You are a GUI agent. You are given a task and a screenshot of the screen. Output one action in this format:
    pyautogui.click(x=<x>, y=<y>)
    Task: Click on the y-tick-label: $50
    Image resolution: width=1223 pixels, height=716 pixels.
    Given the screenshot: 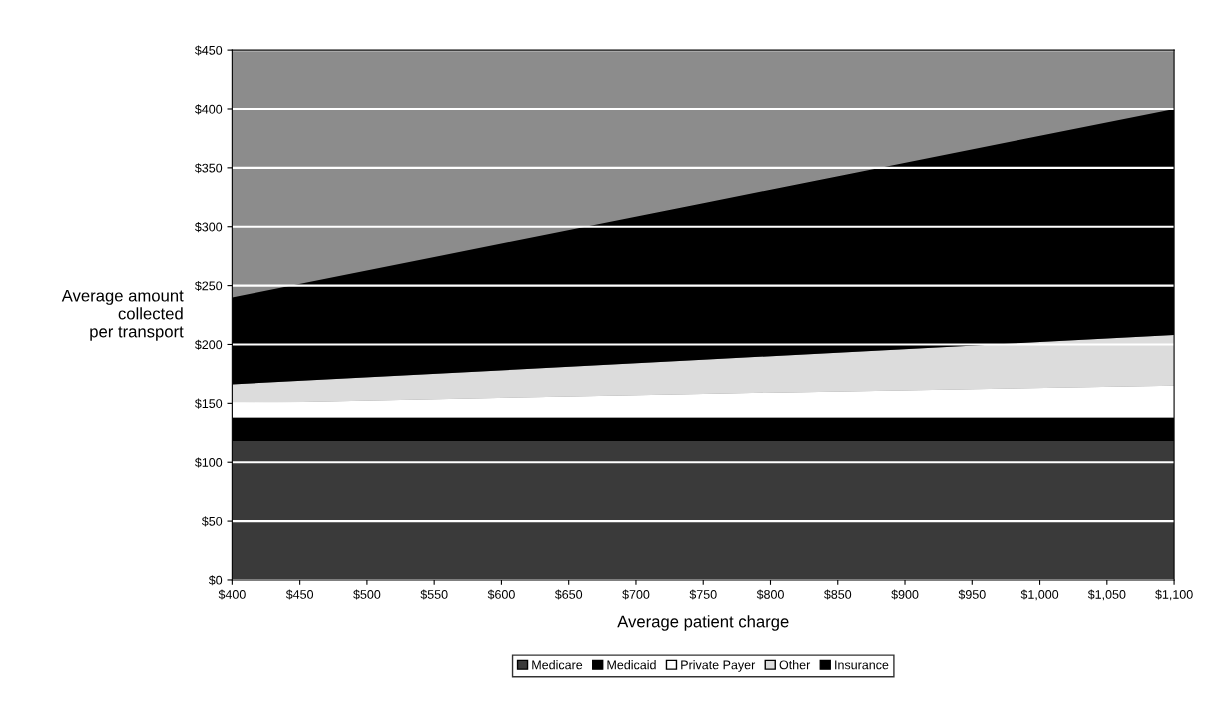 What is the action you would take?
    pyautogui.click(x=212, y=521)
    